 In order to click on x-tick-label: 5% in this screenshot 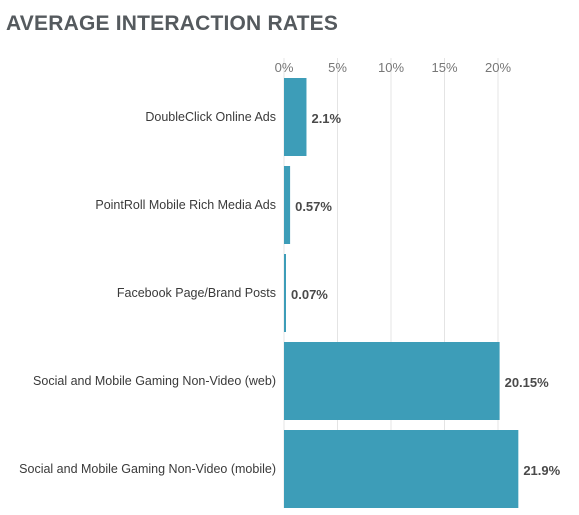, I will do `click(337, 67)`.